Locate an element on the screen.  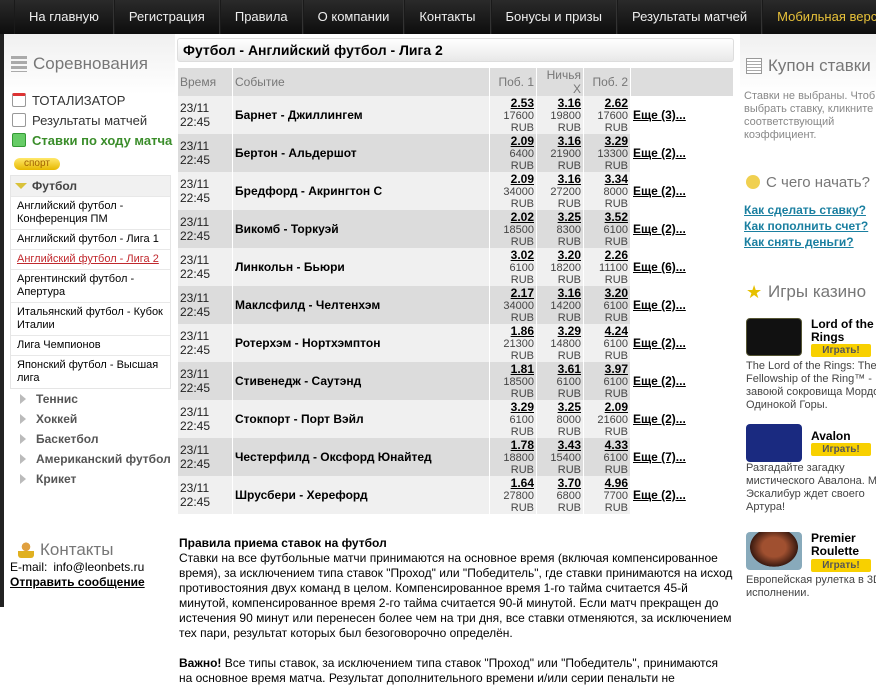
win1-odds: 1.81 is located at coordinates (522, 369).